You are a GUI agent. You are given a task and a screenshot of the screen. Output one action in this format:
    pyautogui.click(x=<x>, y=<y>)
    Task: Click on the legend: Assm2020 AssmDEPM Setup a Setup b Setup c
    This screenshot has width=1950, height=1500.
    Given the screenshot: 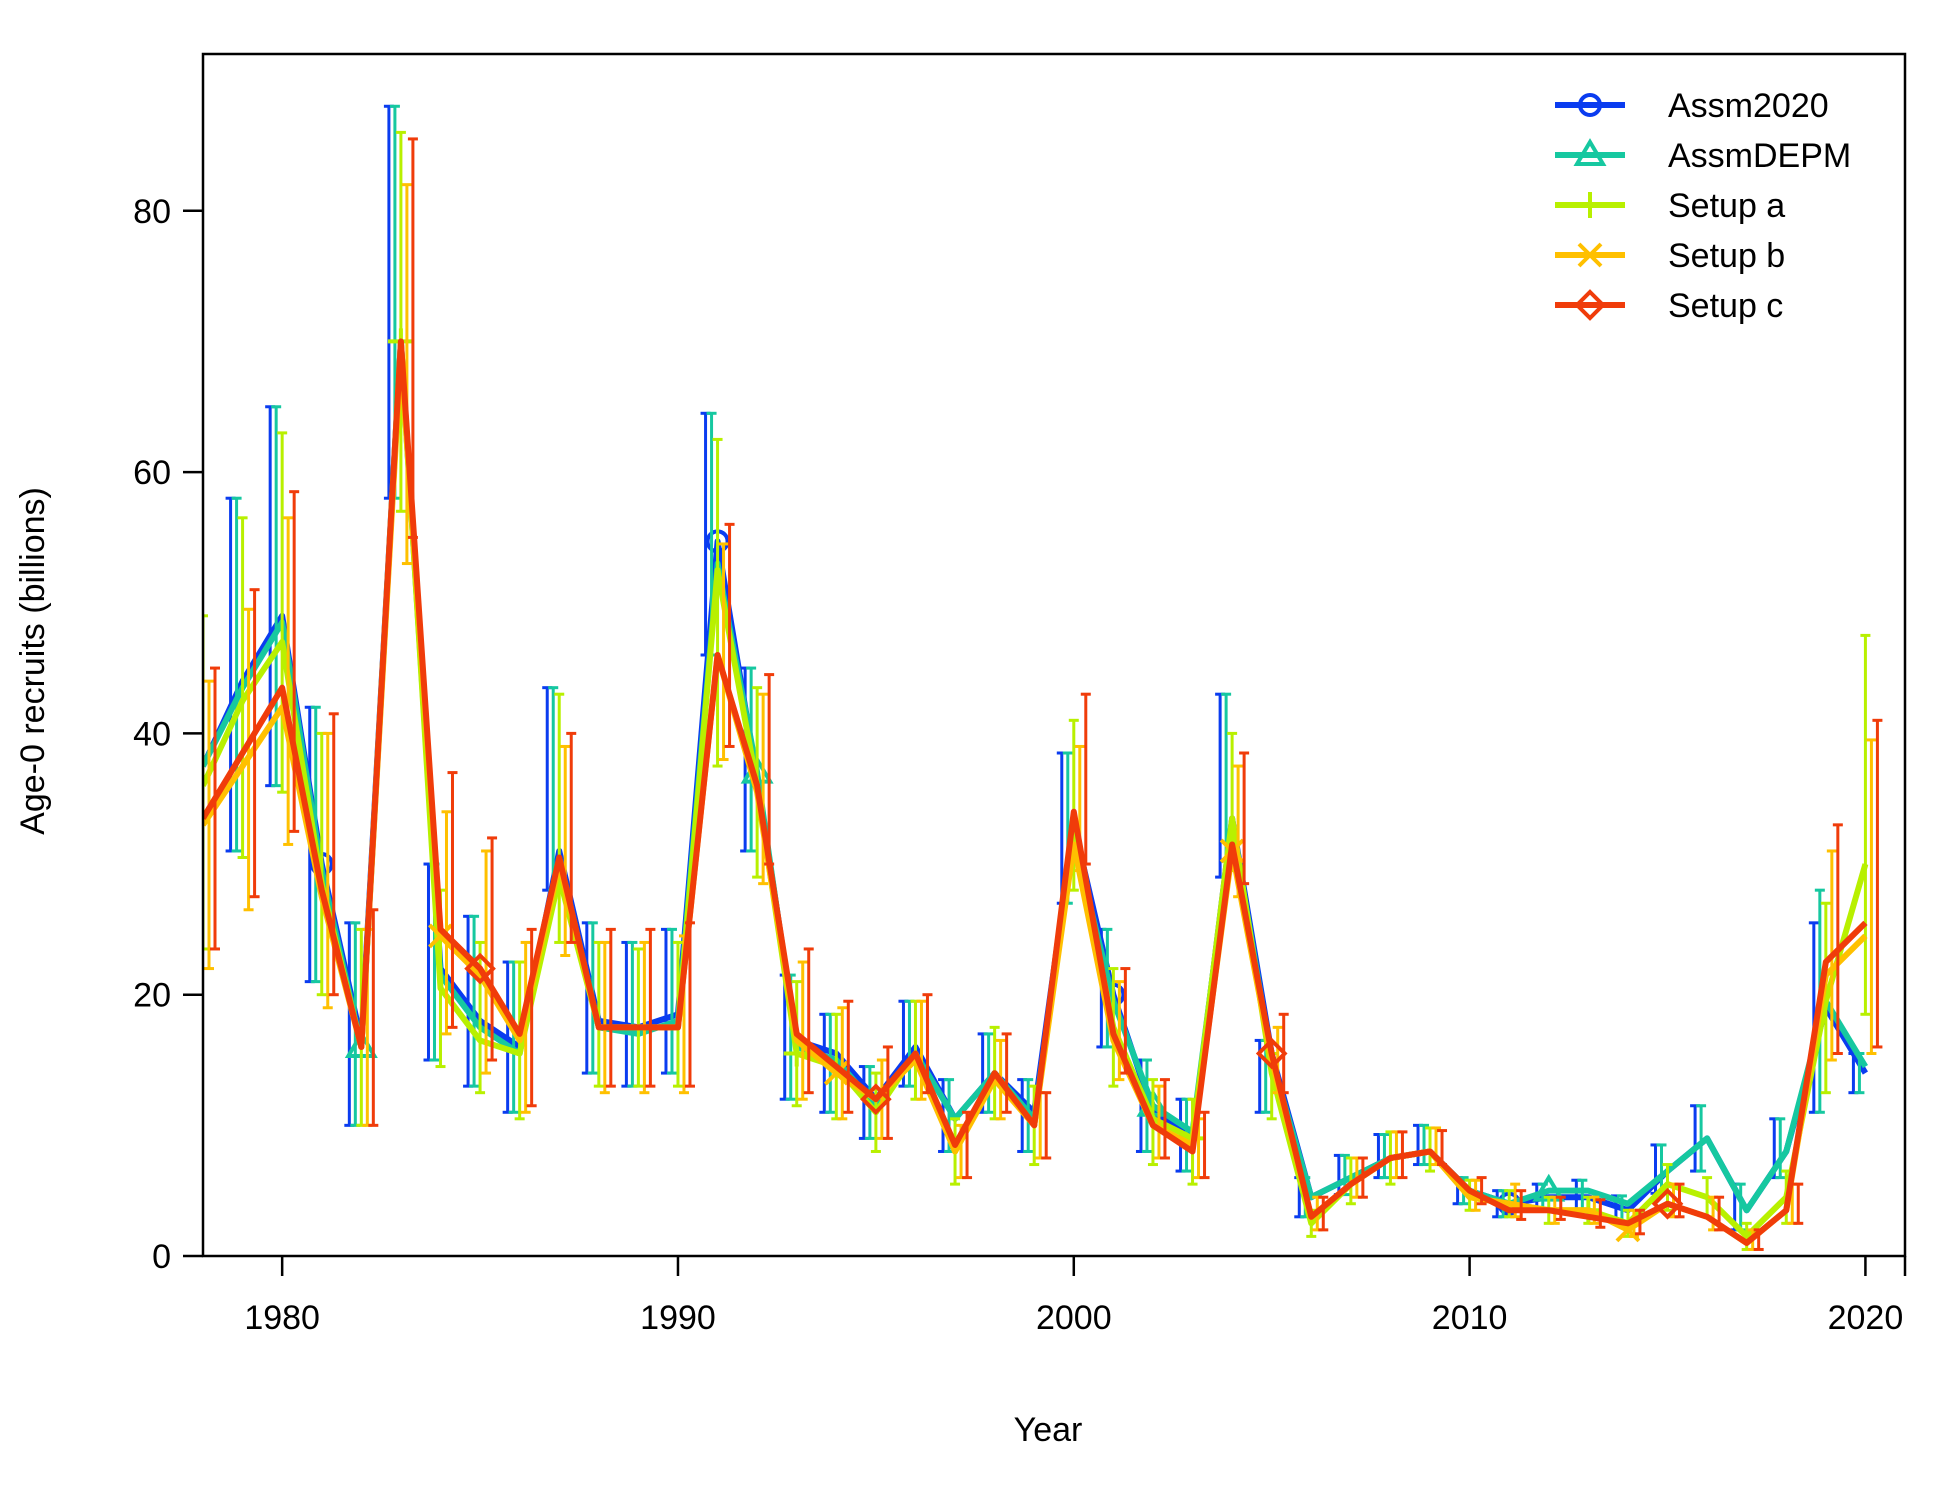 What is the action you would take?
    pyautogui.click(x=1703, y=206)
    